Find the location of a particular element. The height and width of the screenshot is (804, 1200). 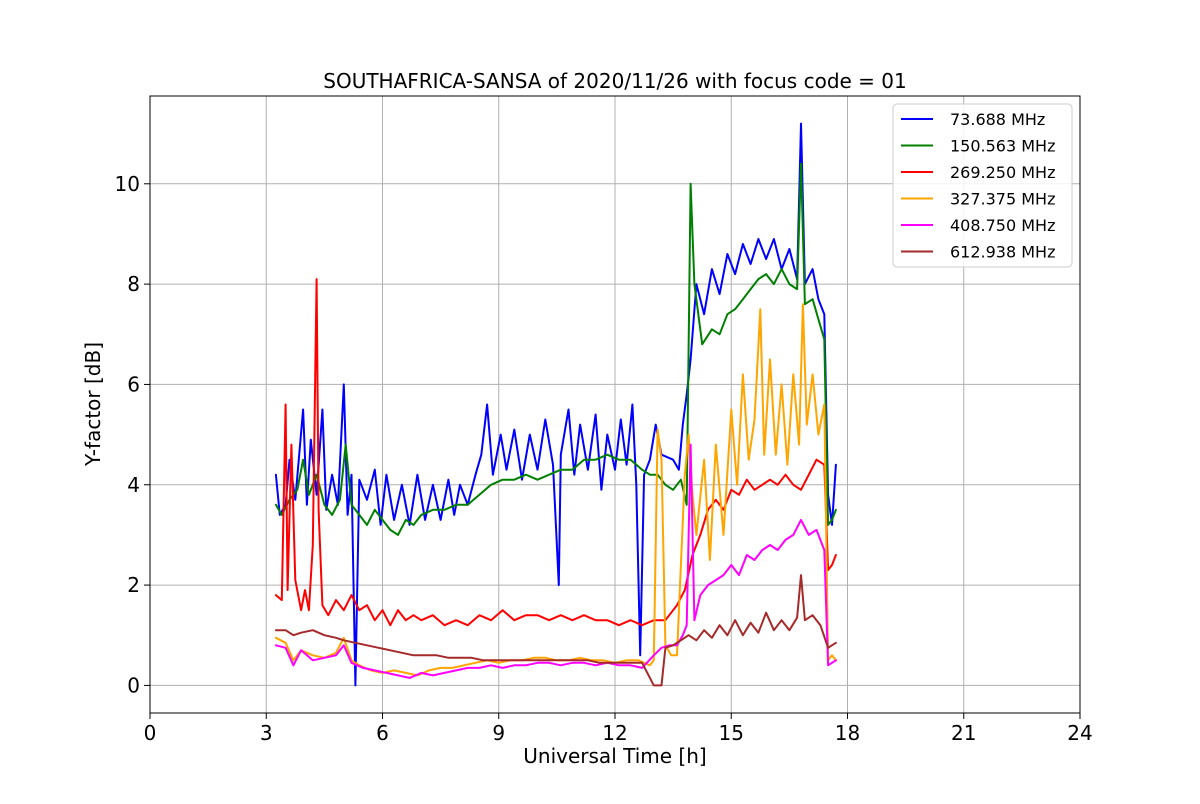

legend-label: 327.375 MHz is located at coordinates (1002, 199).